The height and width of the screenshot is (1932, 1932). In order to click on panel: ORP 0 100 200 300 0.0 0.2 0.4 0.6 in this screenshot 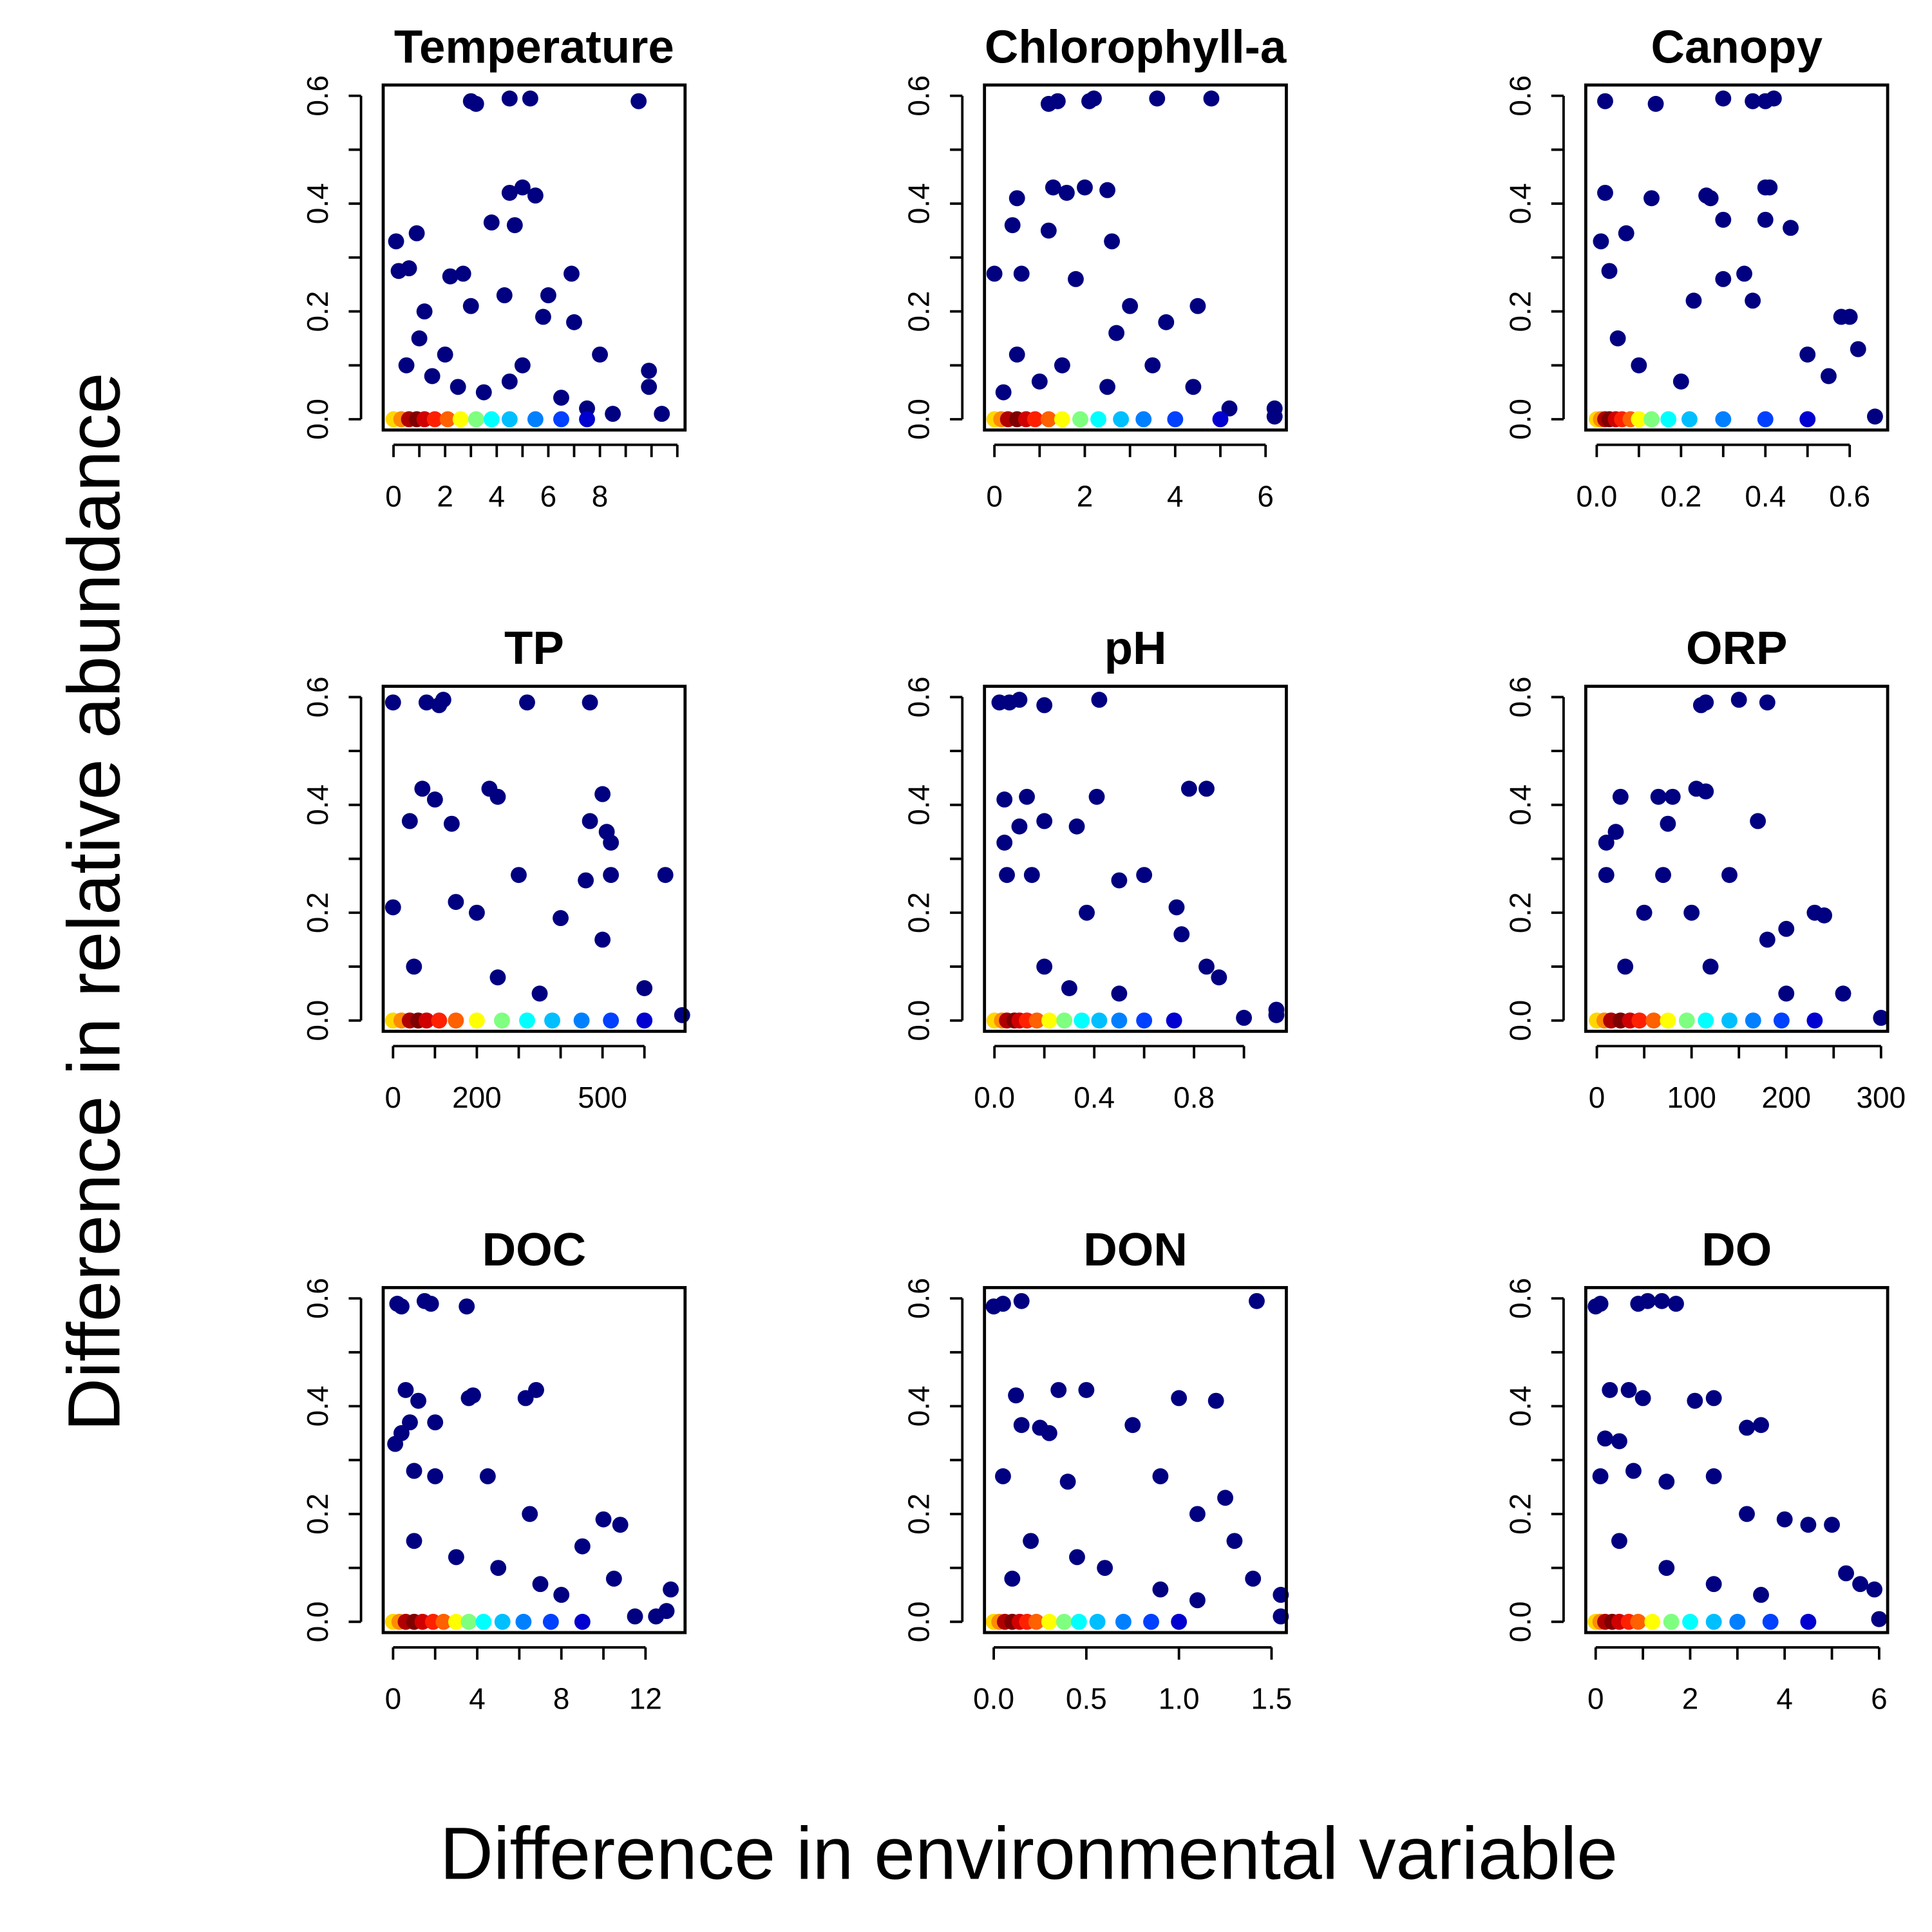, I will do `click(1704, 868)`.